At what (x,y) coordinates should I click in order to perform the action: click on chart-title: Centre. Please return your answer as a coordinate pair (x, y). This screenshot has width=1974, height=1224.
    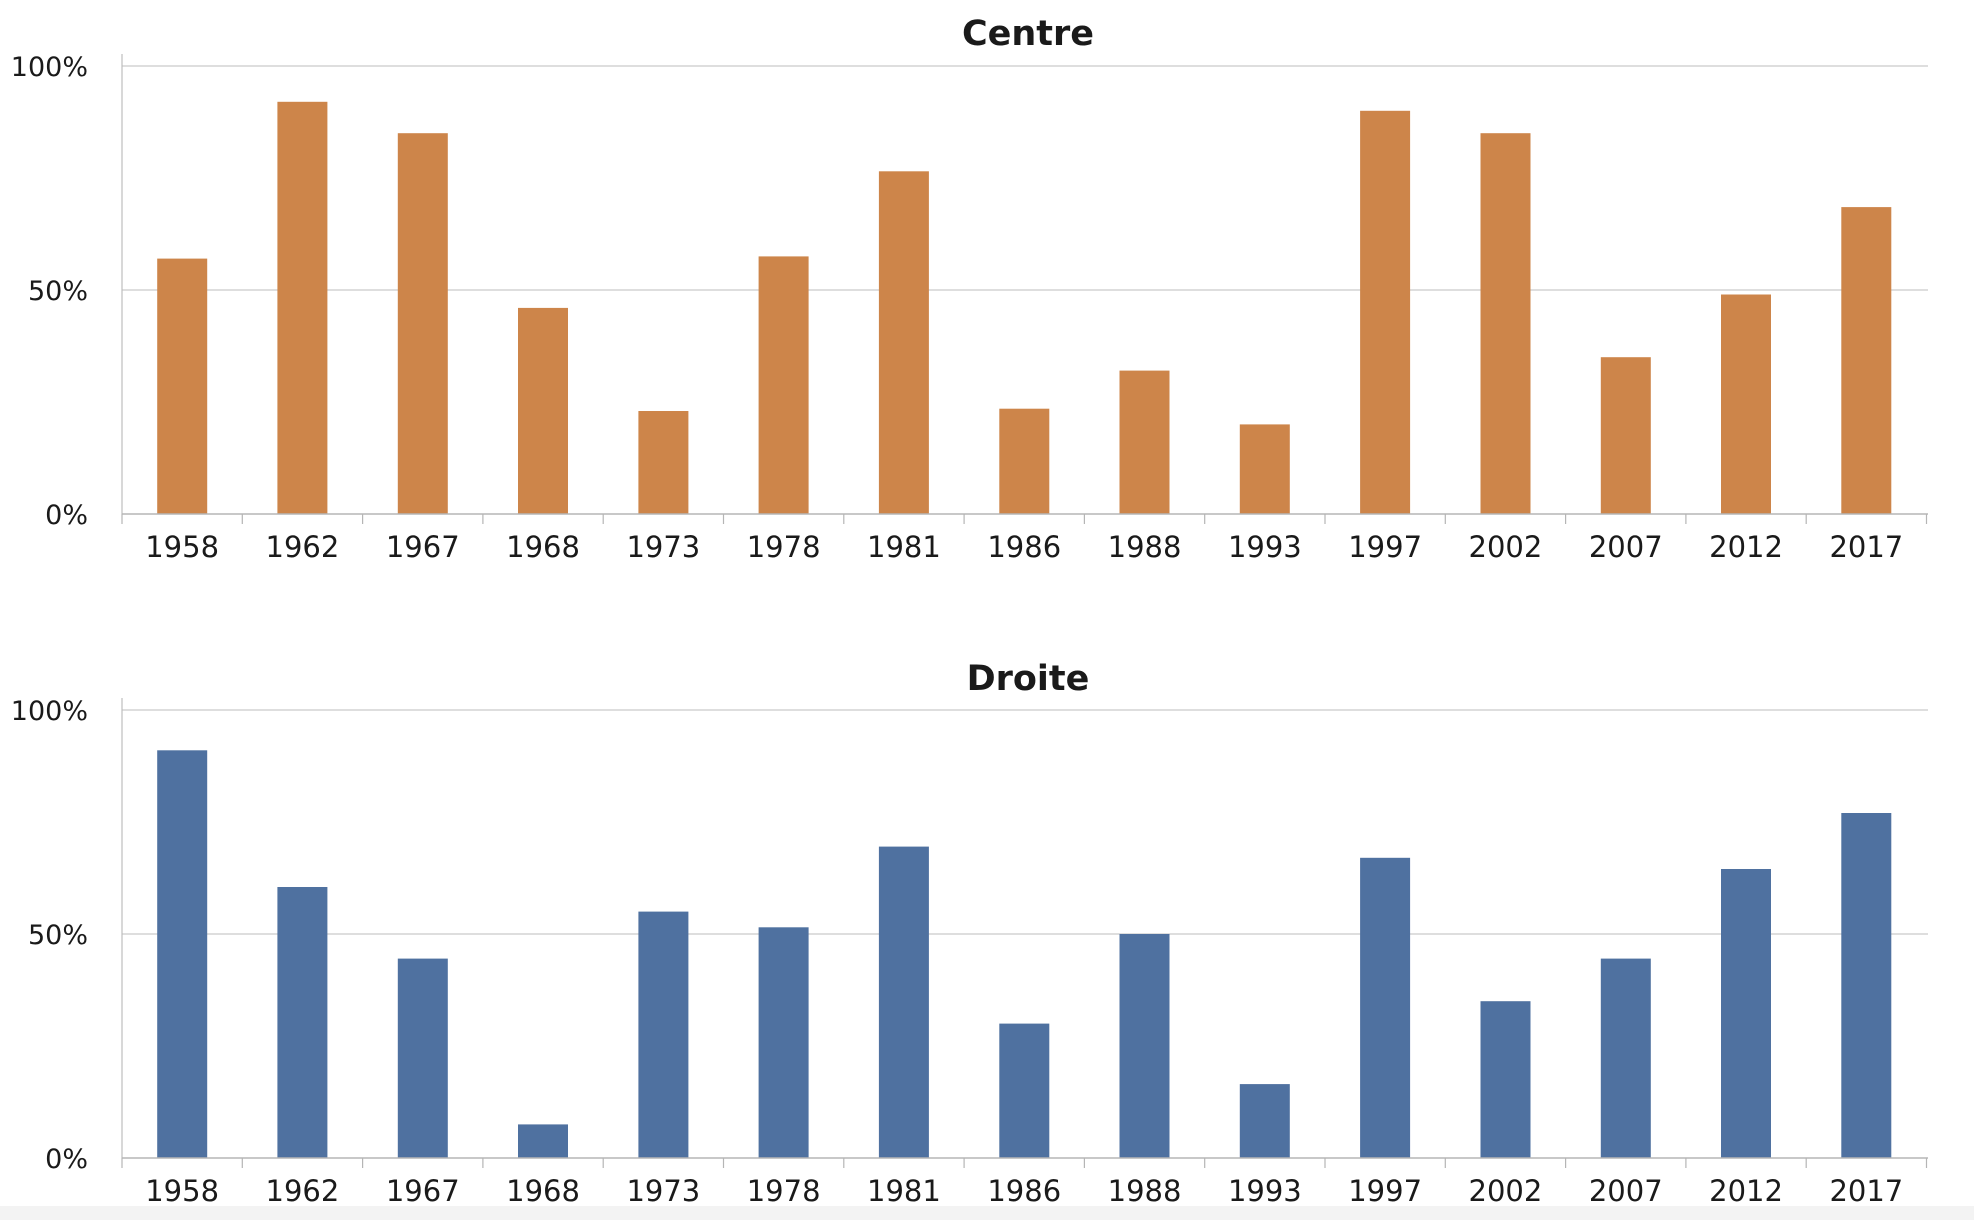
    Looking at the image, I should click on (1028, 34).